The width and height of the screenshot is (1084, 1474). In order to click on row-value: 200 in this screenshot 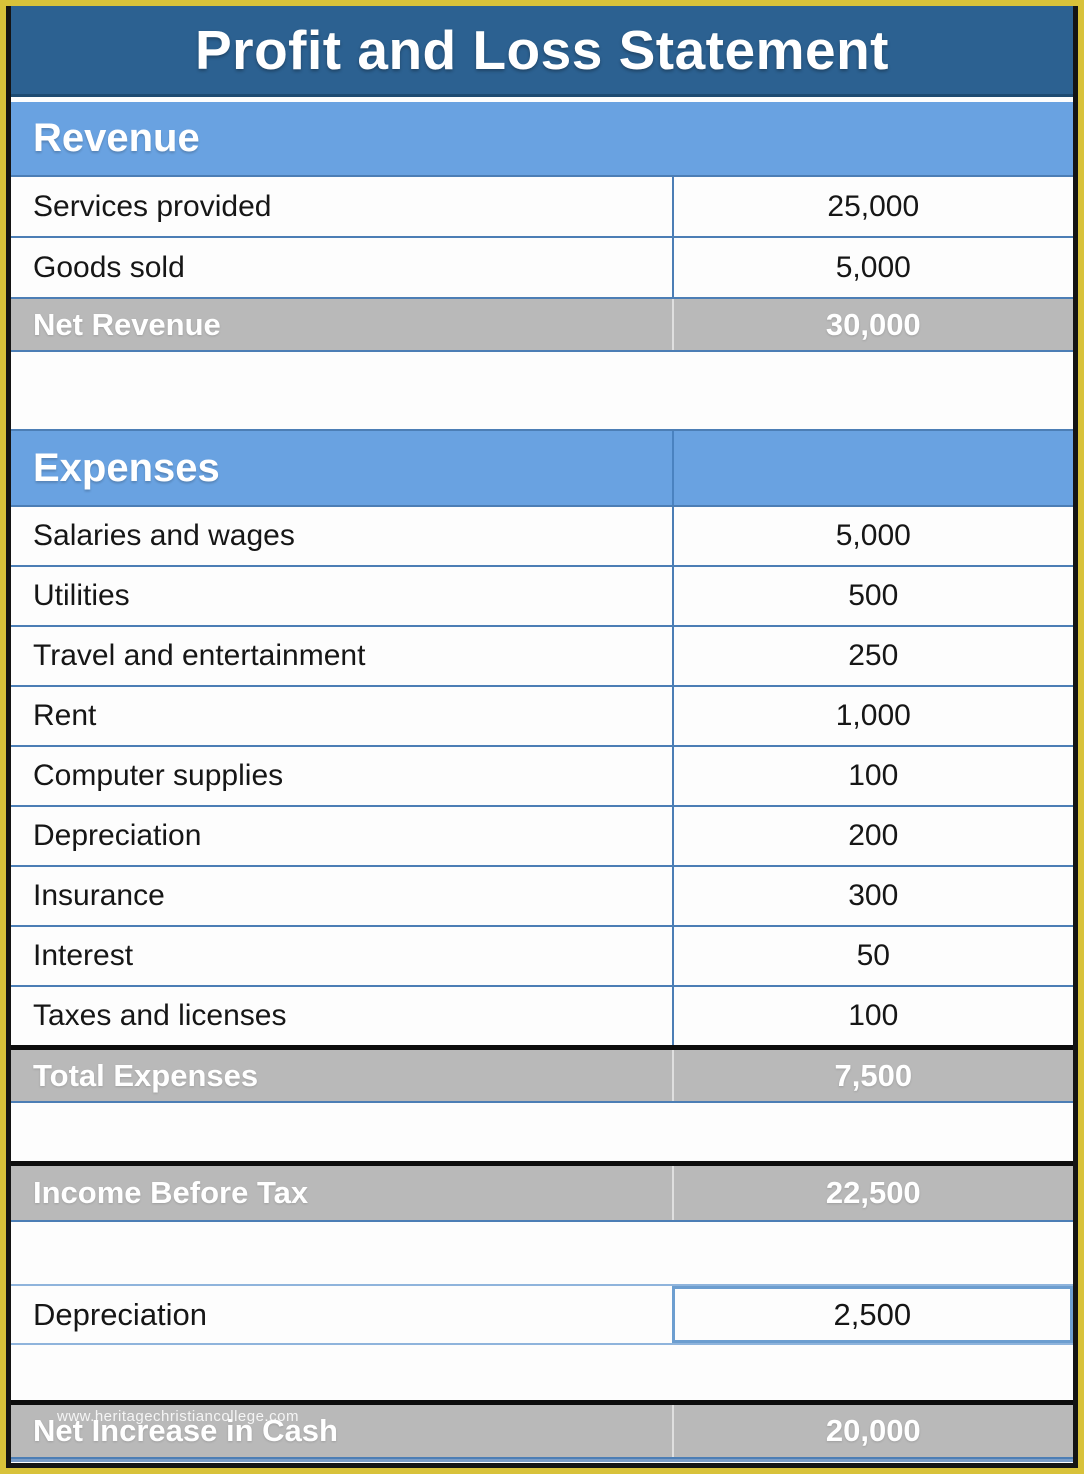, I will do `click(872, 836)`.